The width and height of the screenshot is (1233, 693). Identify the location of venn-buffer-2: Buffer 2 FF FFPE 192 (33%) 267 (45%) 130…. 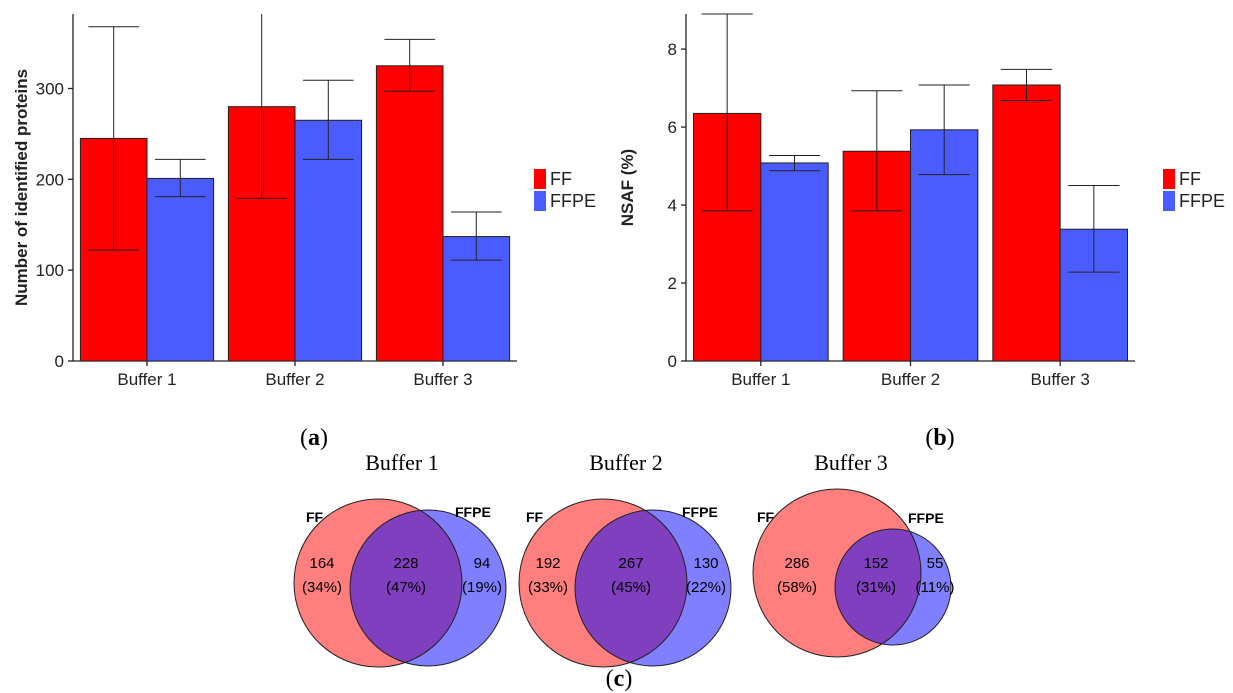
(625, 559).